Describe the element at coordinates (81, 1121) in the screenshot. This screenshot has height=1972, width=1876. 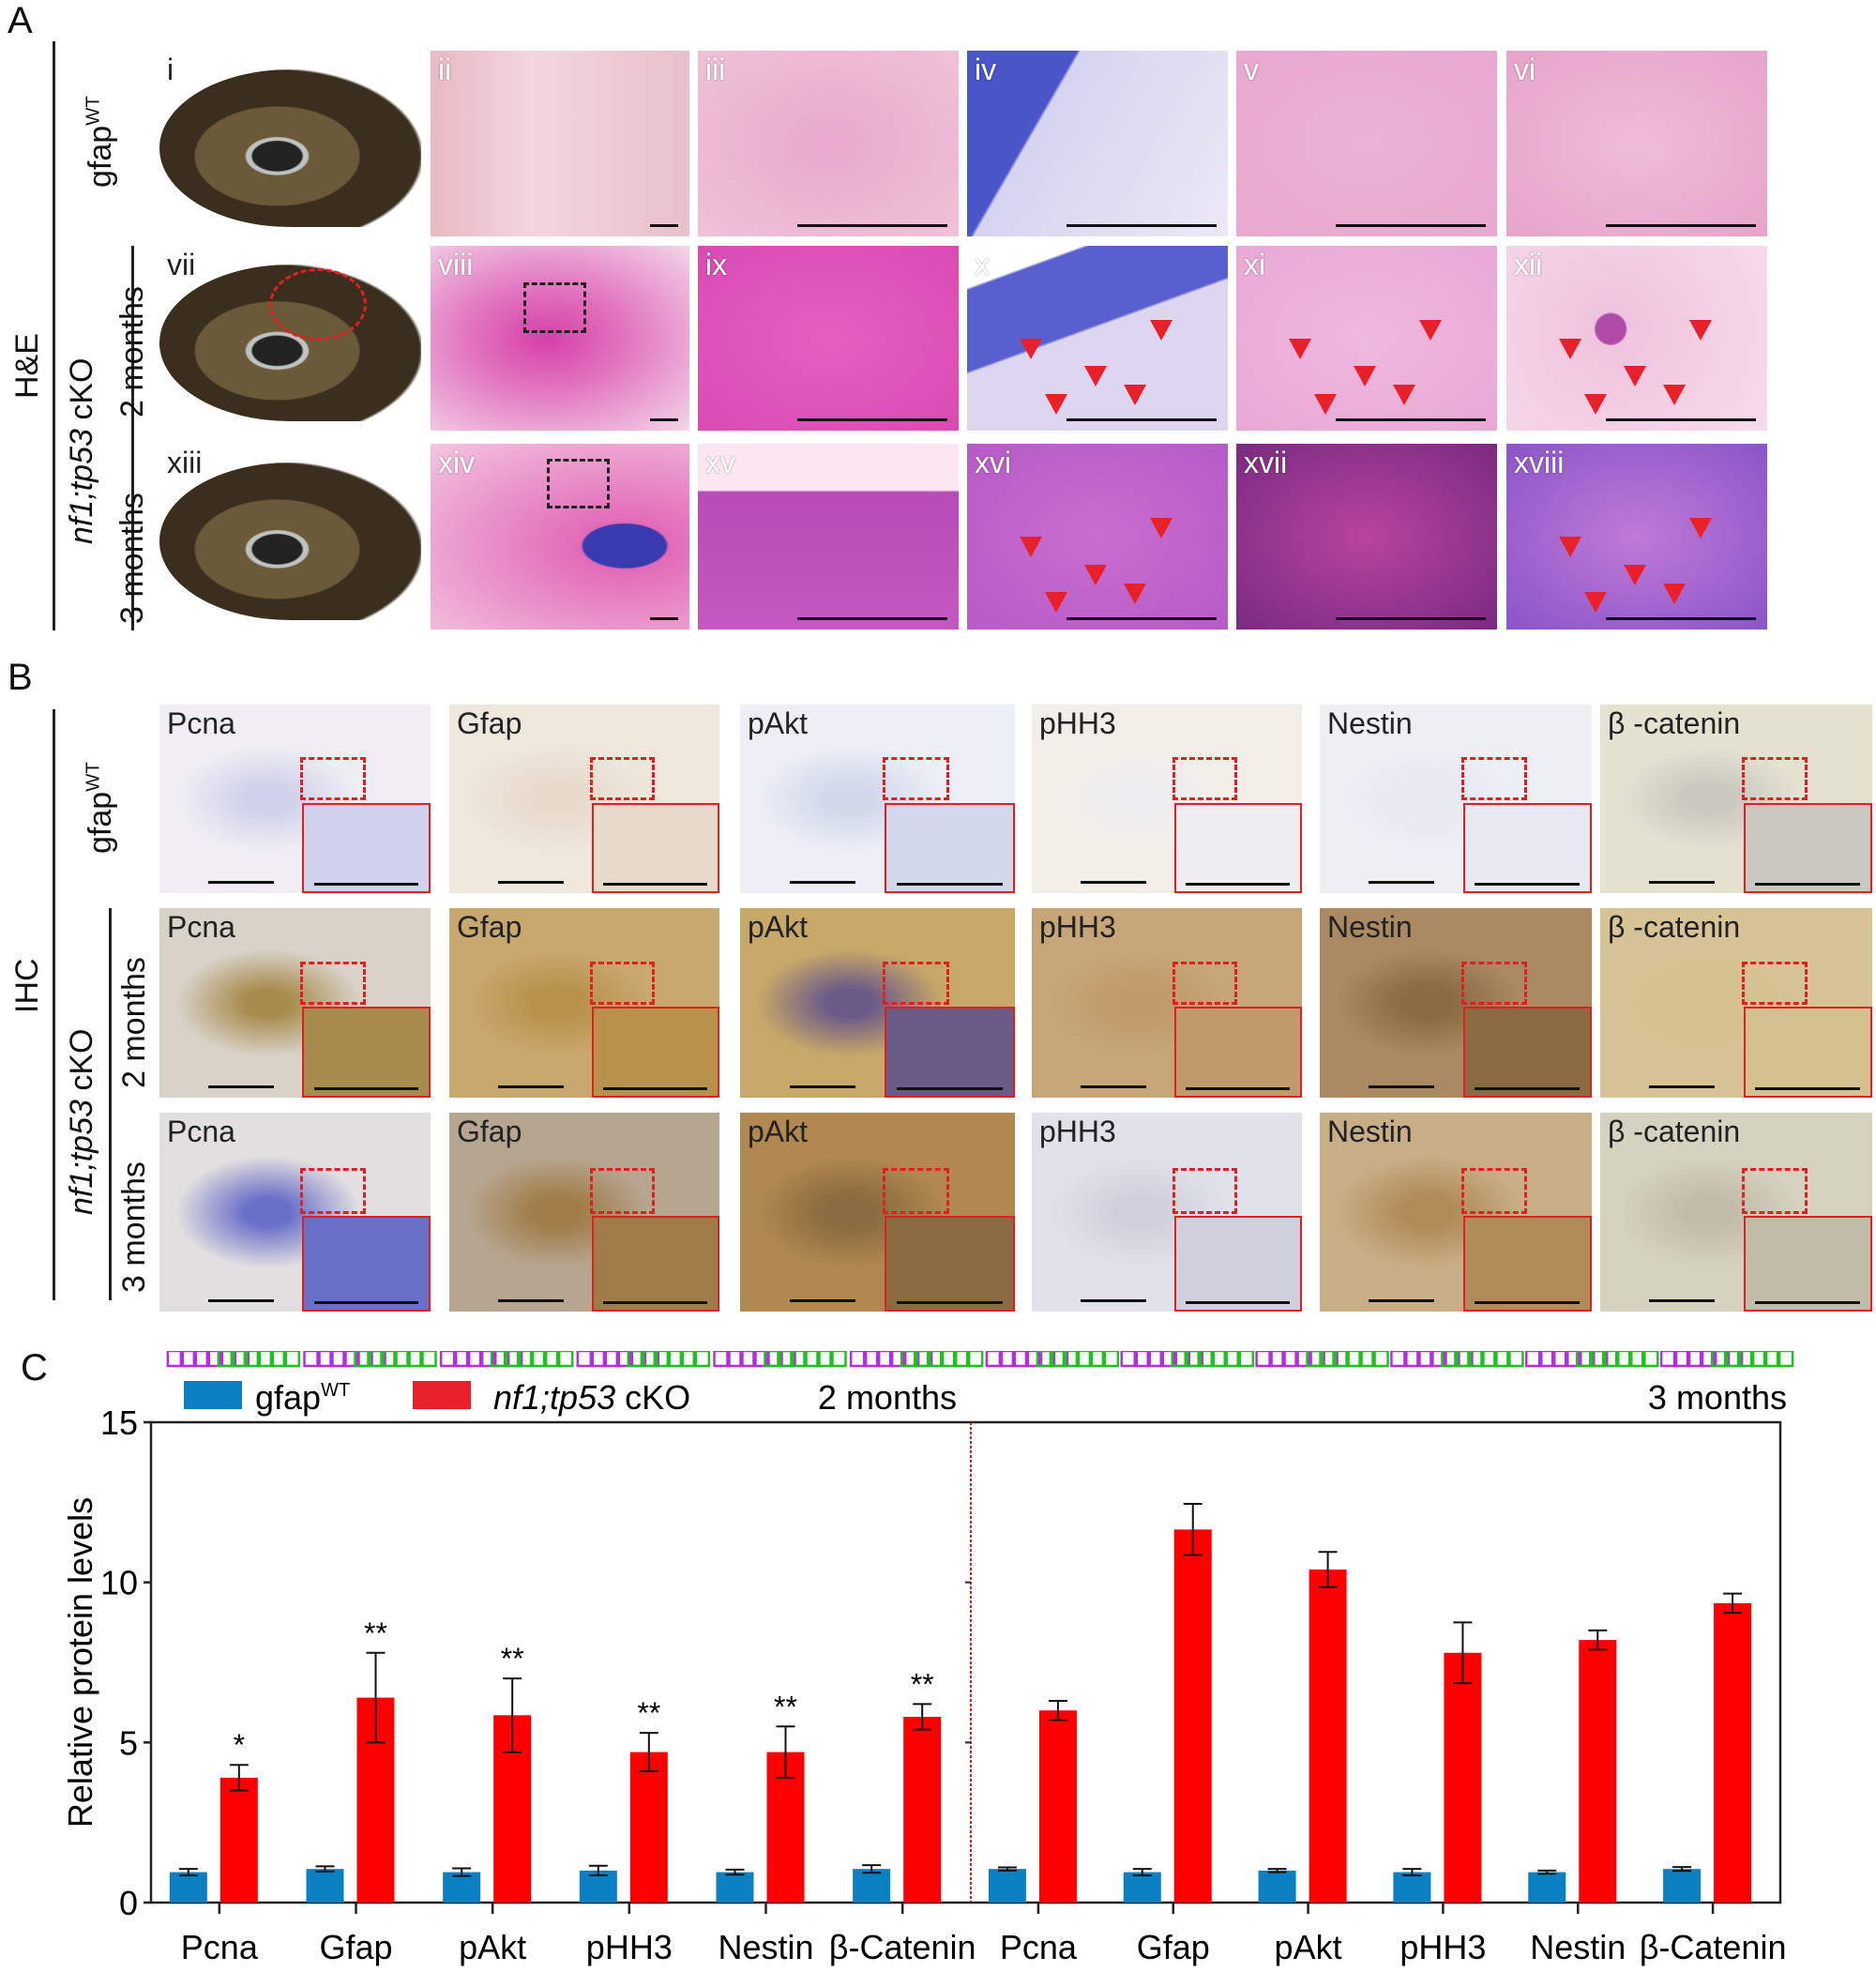
I see `panel-b-ko-label: nf1;tp53 cKO` at that location.